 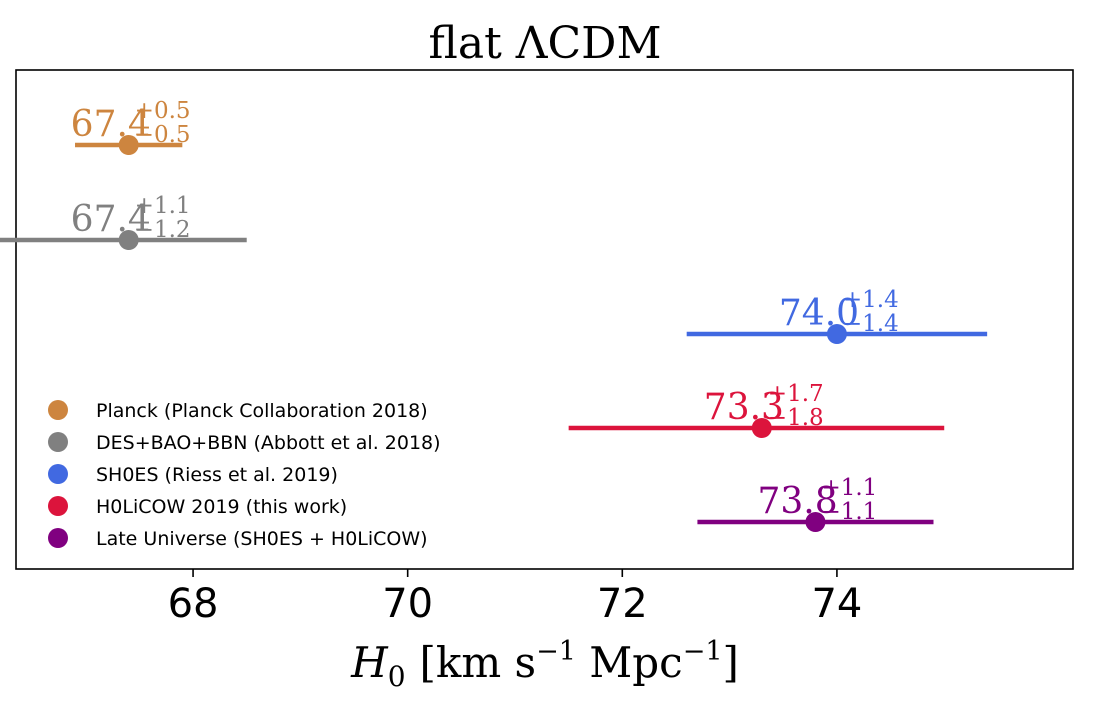 I want to click on value-label: 74.0+1.4−1.4, so click(x=839, y=312).